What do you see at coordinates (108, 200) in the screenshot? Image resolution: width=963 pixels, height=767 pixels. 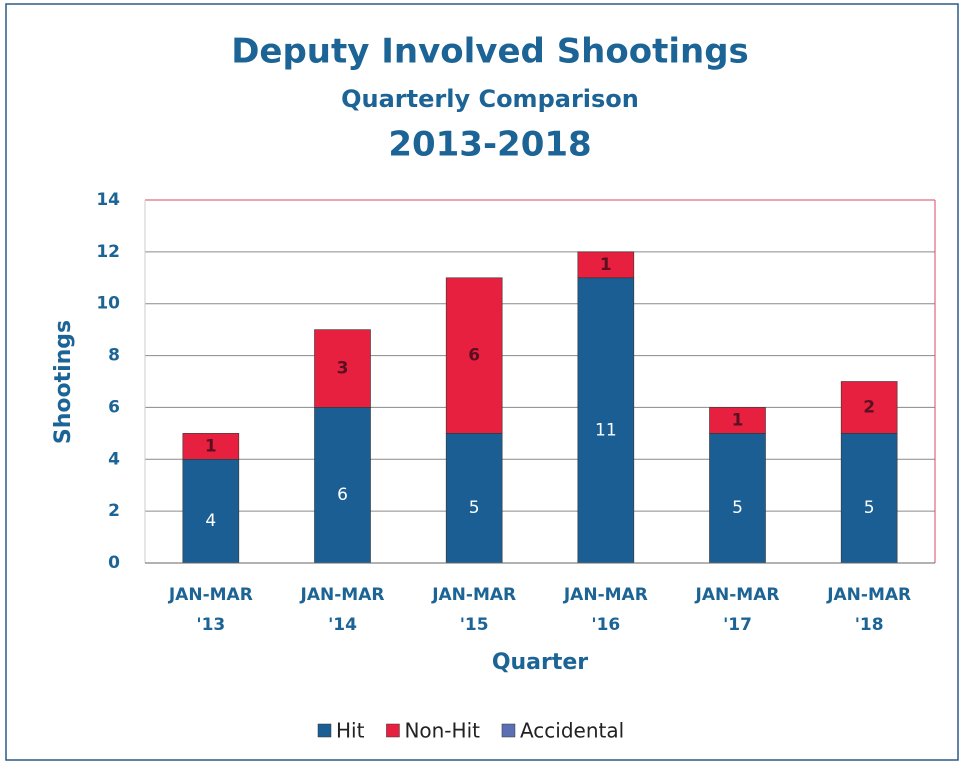 I see `y-tick-label: 14` at bounding box center [108, 200].